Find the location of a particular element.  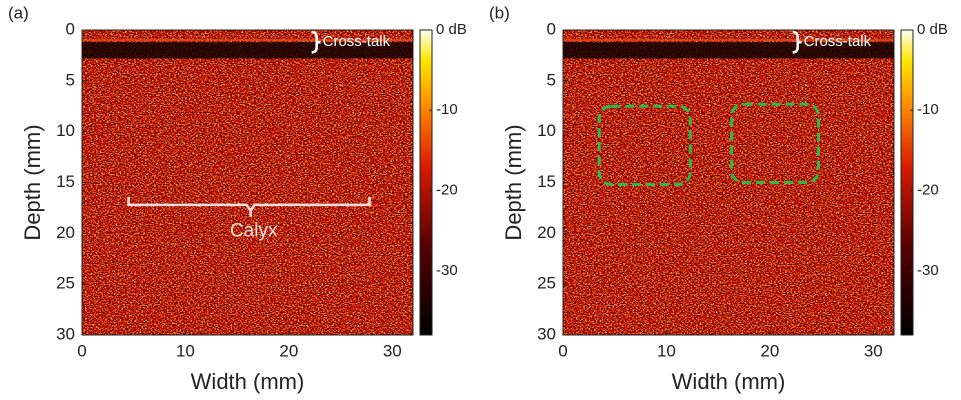

panel-label: (a) is located at coordinates (18, 12).